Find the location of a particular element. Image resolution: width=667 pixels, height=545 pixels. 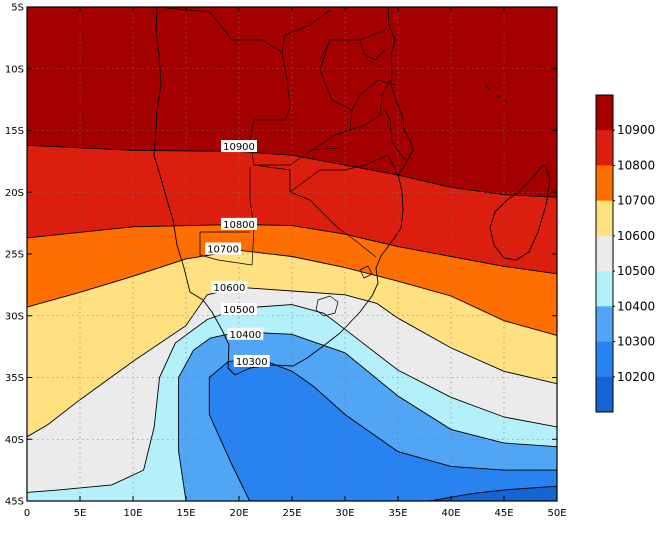

x-tick-label: 20E is located at coordinates (238, 513).